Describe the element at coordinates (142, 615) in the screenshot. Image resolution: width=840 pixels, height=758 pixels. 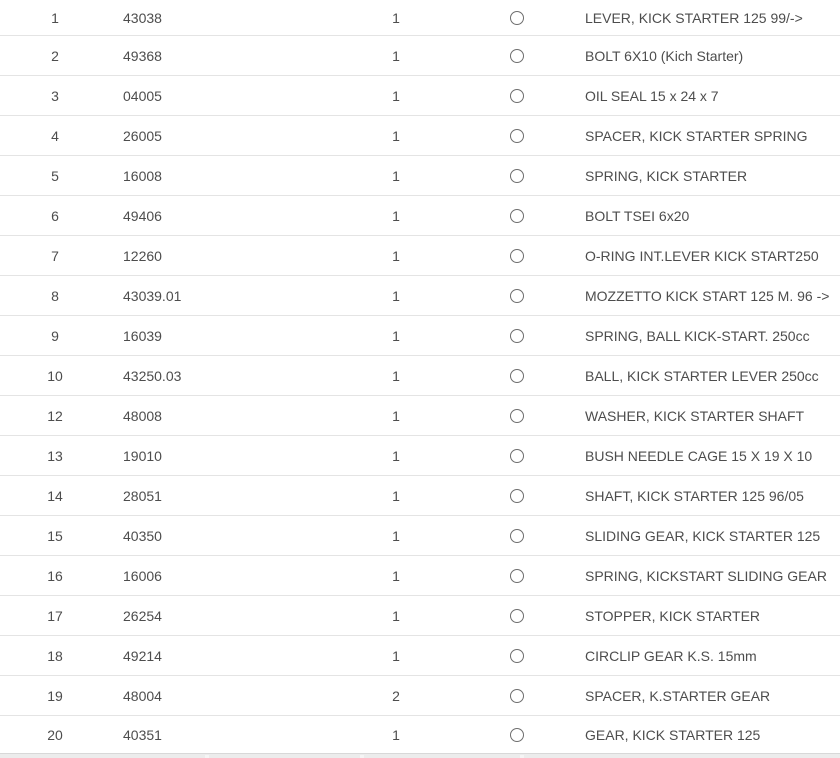
I see `part-number: 26254` at that location.